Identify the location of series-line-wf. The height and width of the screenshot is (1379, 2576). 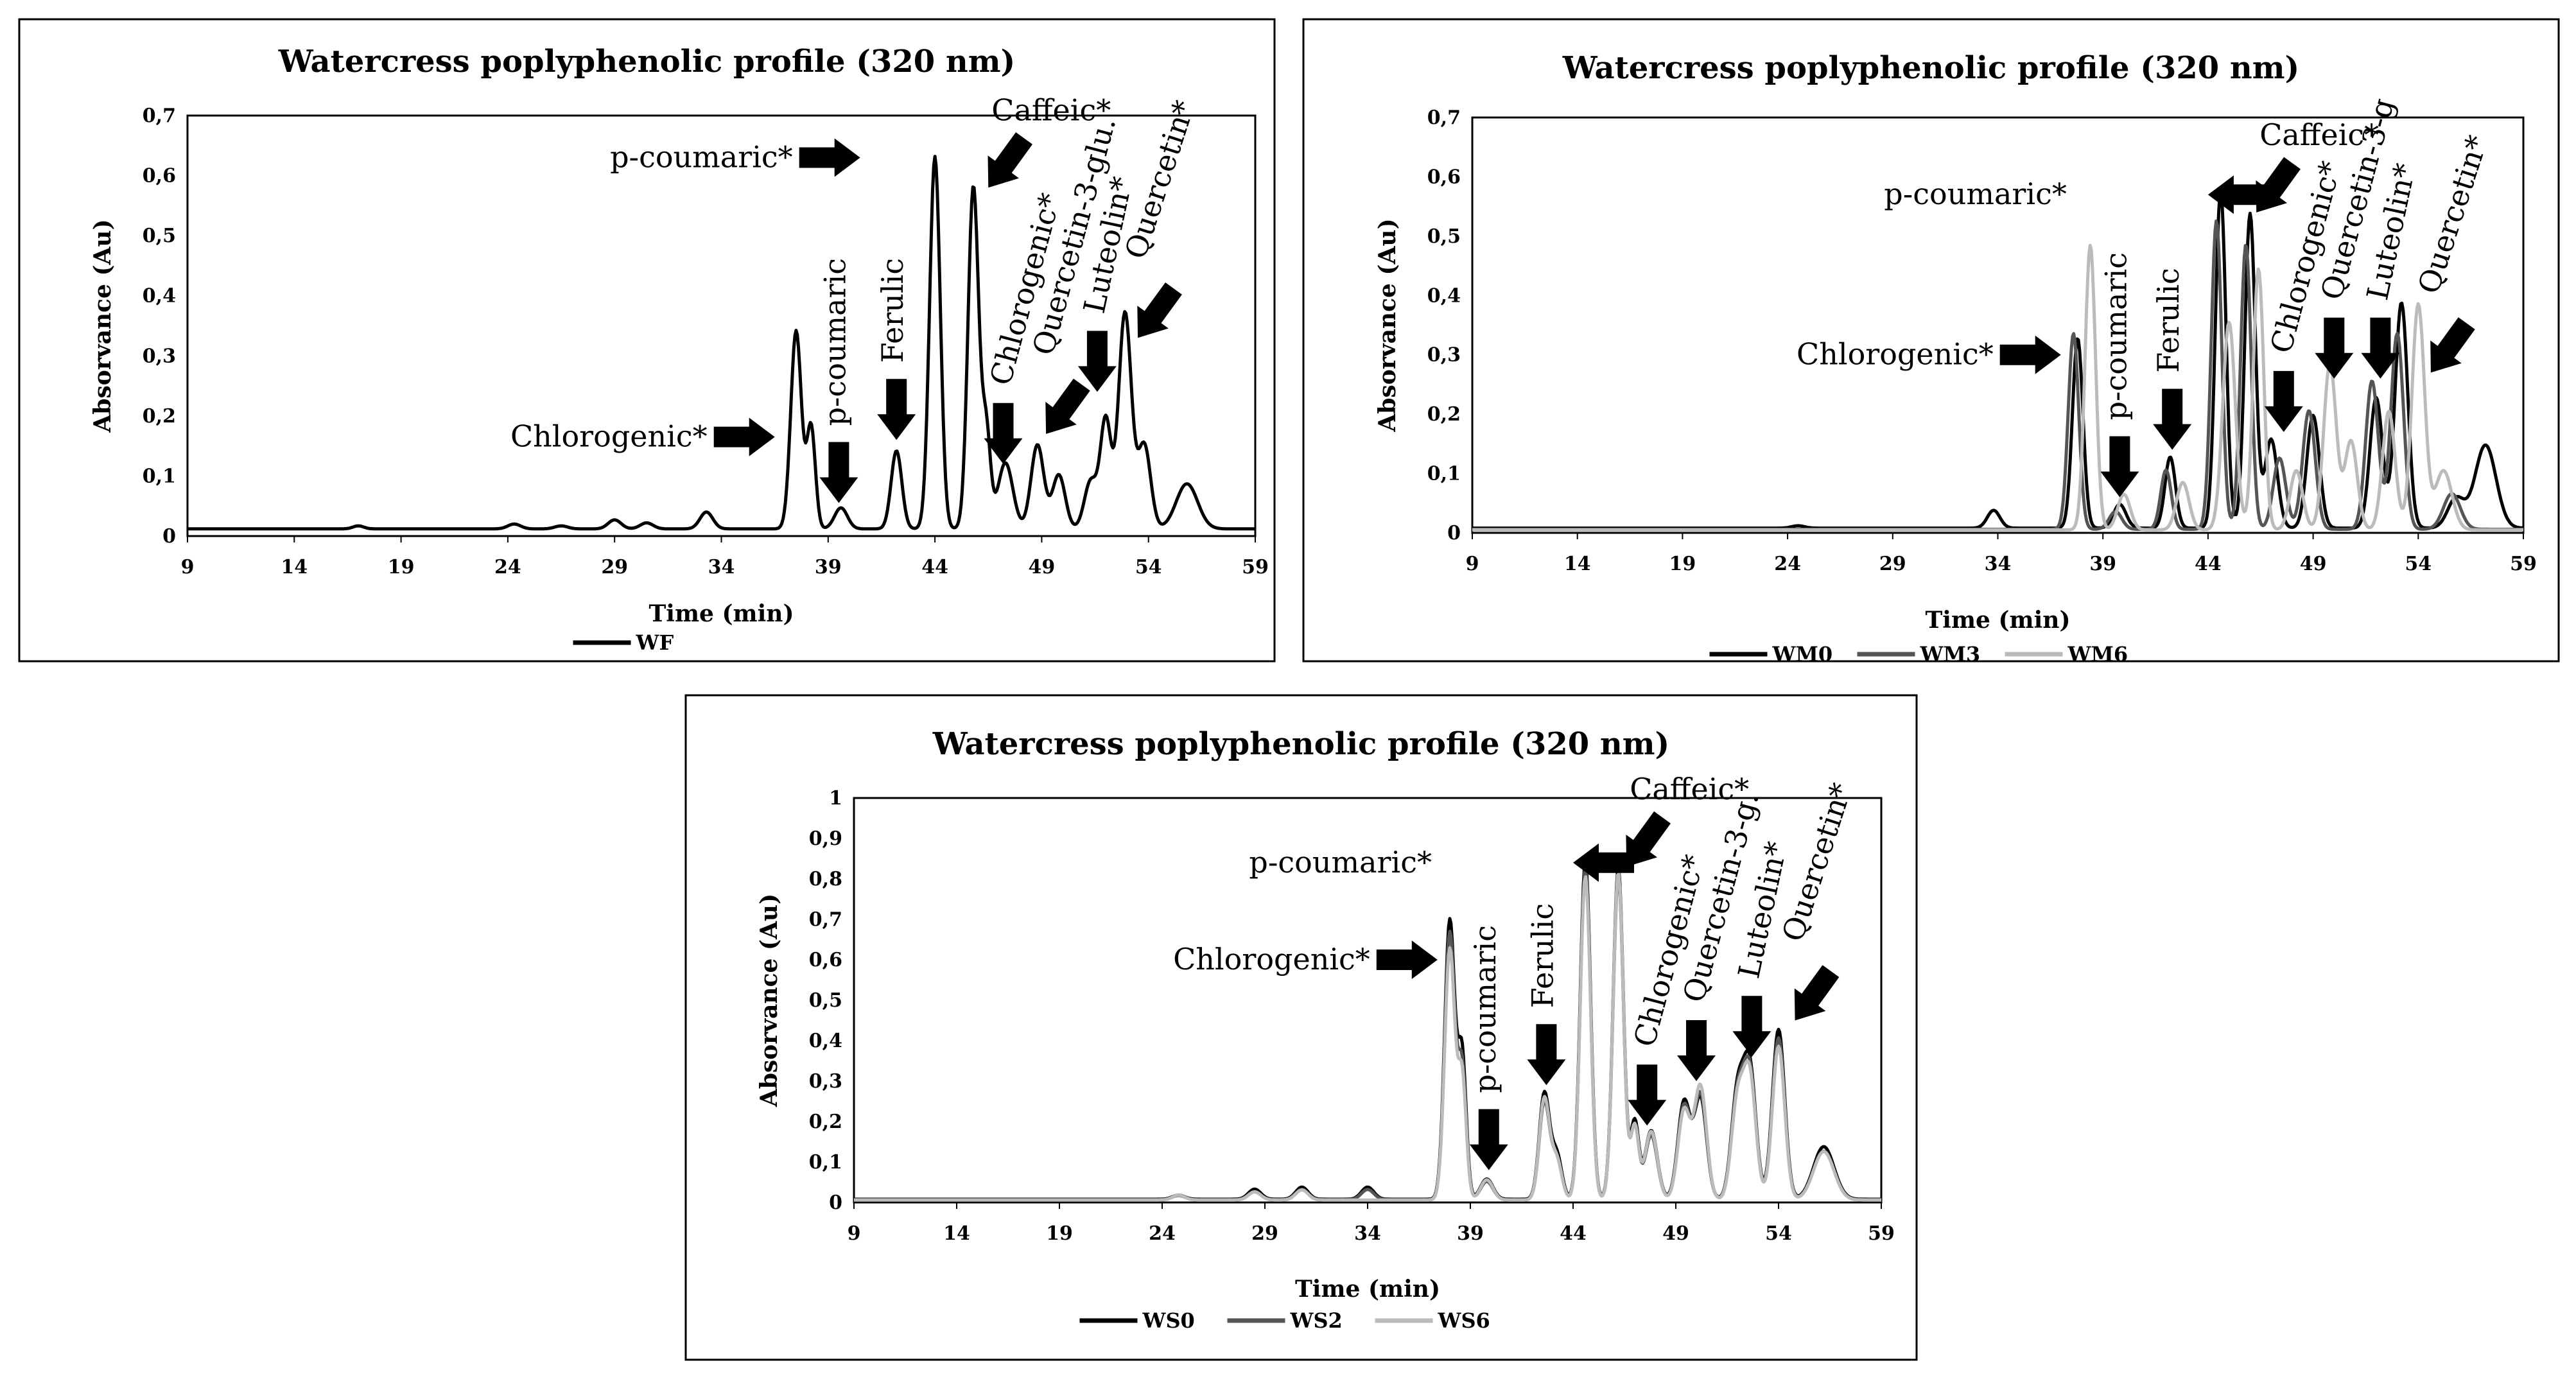
(721, 343).